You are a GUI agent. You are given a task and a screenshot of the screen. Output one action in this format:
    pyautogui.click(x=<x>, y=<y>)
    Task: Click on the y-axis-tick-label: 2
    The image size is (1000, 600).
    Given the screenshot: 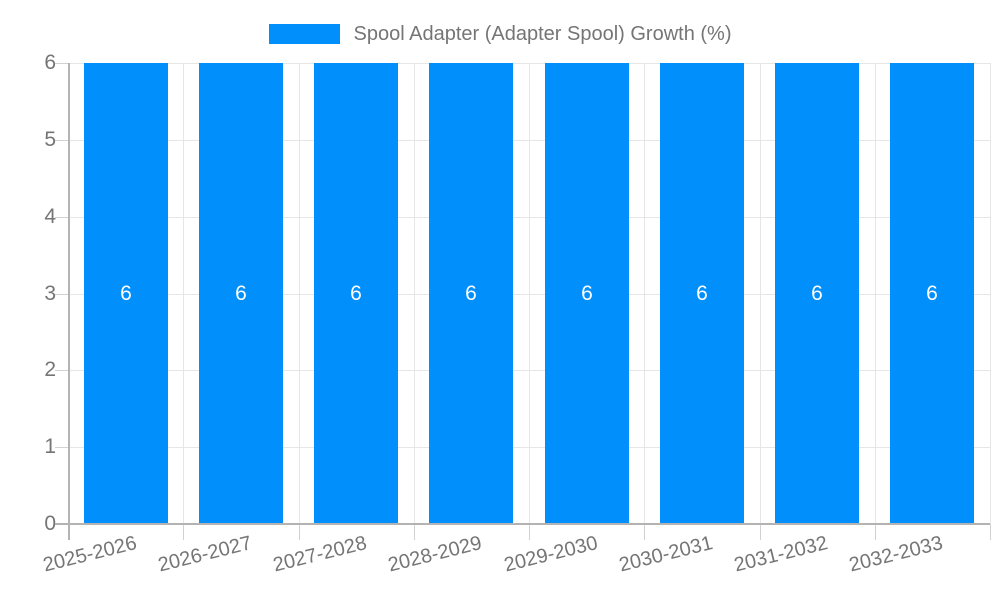 What is the action you would take?
    pyautogui.click(x=50, y=369)
    